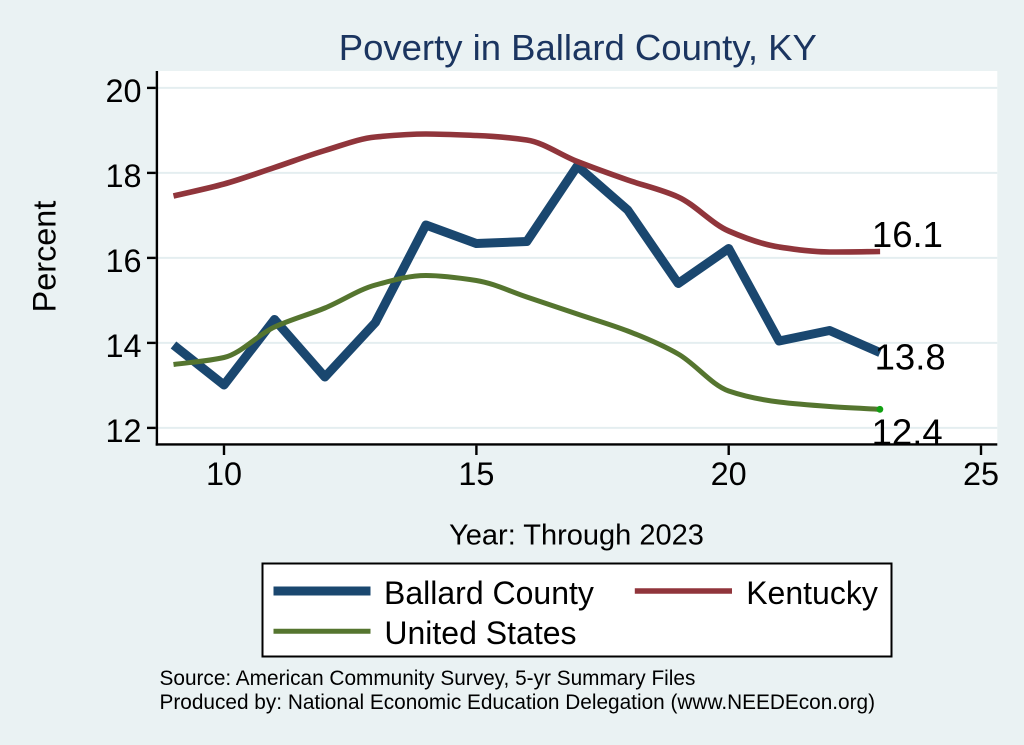  What do you see at coordinates (224, 474) in the screenshot?
I see `svg-text: 10` at bounding box center [224, 474].